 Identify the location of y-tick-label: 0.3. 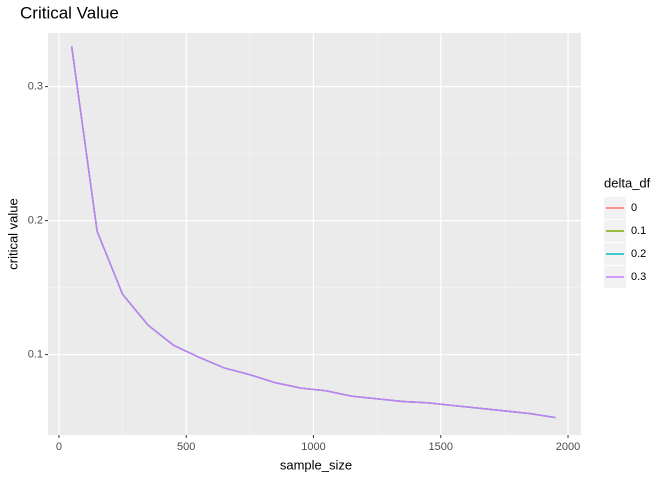
(35, 87).